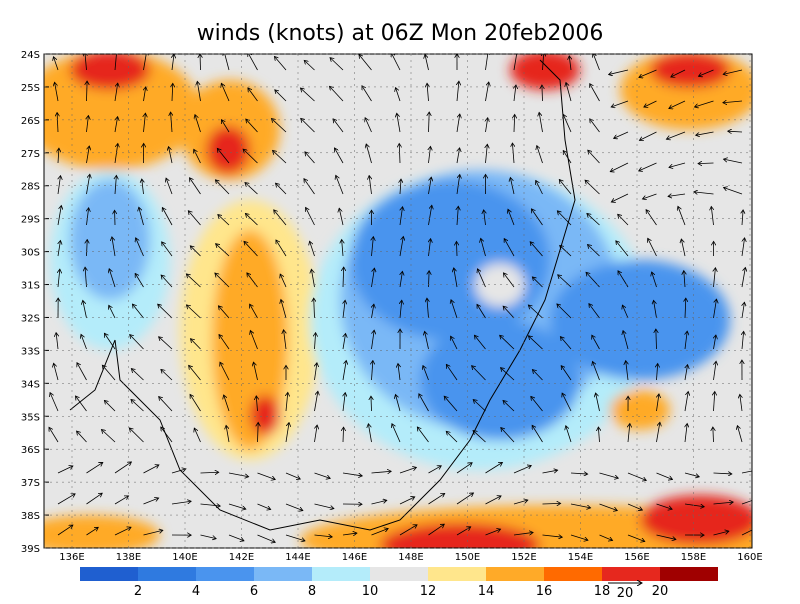  I want to click on lat-label: 35S, so click(30, 417).